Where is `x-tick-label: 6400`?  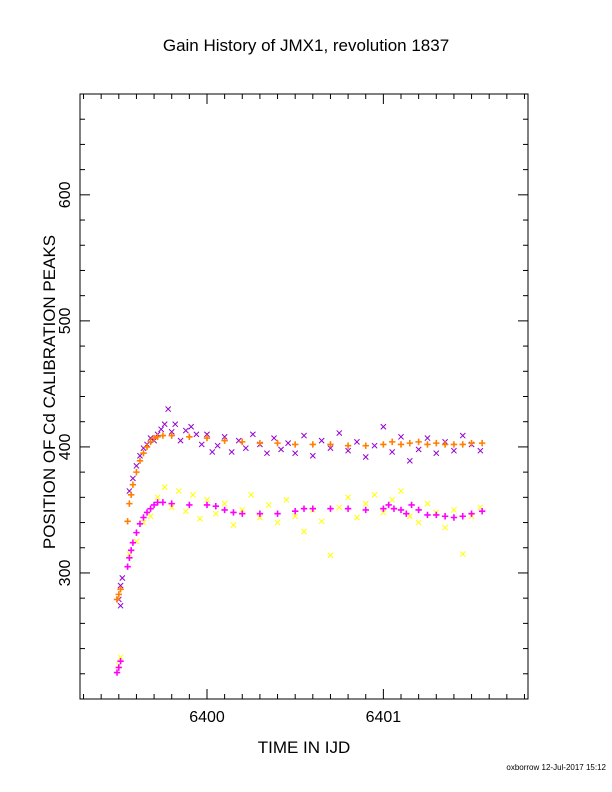 x-tick-label: 6400 is located at coordinates (207, 717).